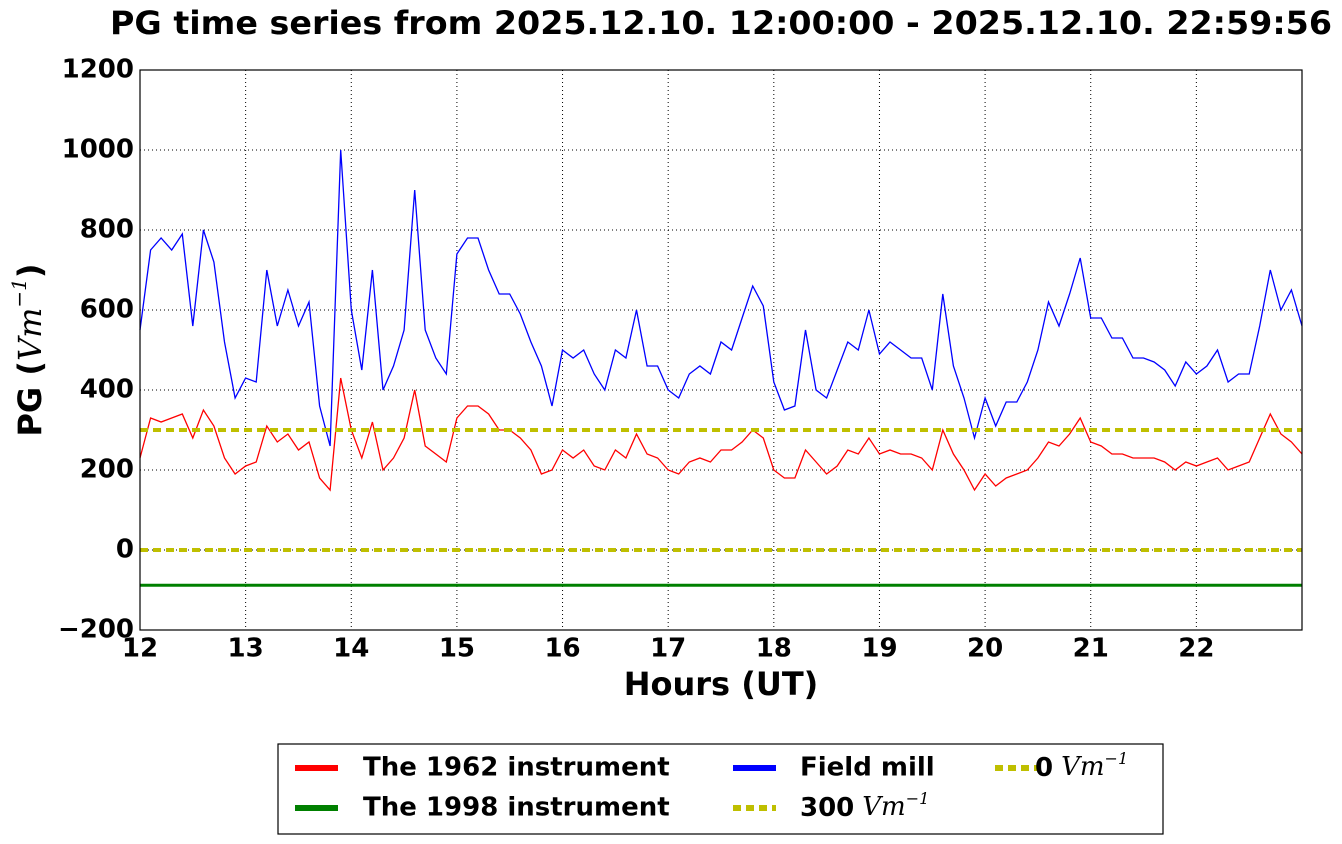  Describe the element at coordinates (96, 630) in the screenshot. I see `y-tick-label: −200` at that location.